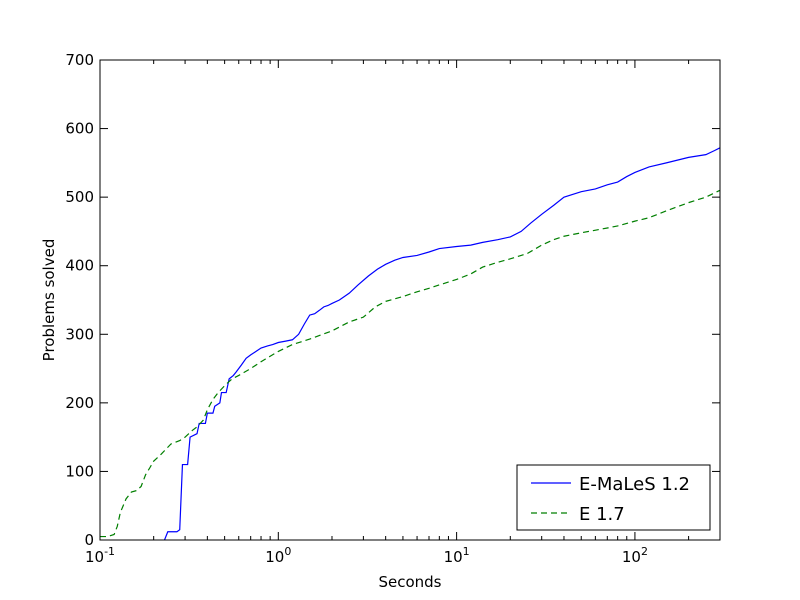 This screenshot has width=800, height=600. I want to click on x-tick-label: 10⁻¹, so click(100, 555).